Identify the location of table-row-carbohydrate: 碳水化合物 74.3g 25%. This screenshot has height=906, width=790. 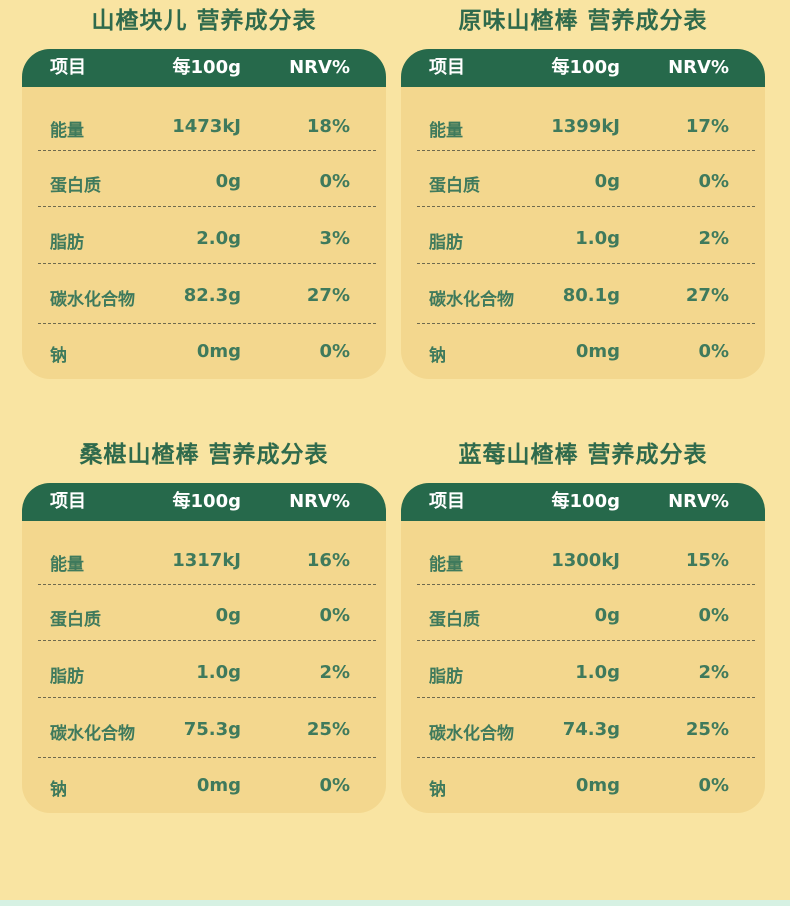
(583, 730).